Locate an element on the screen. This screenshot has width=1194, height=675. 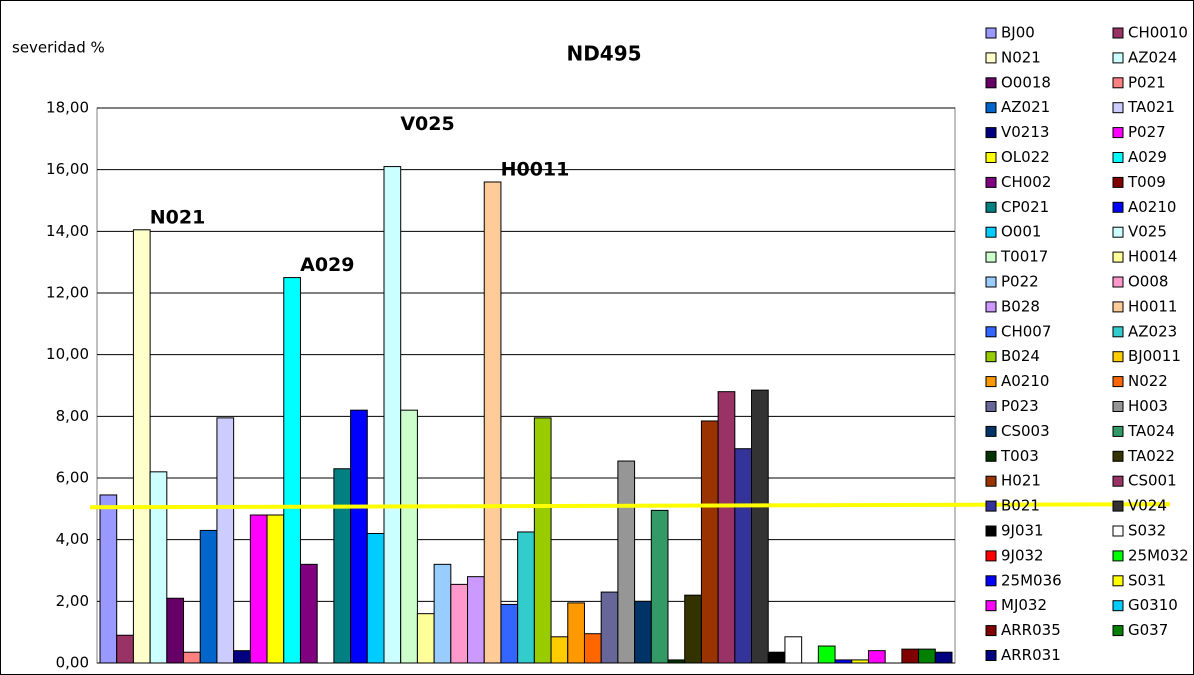
legend-label: S032 is located at coordinates (1147, 531).